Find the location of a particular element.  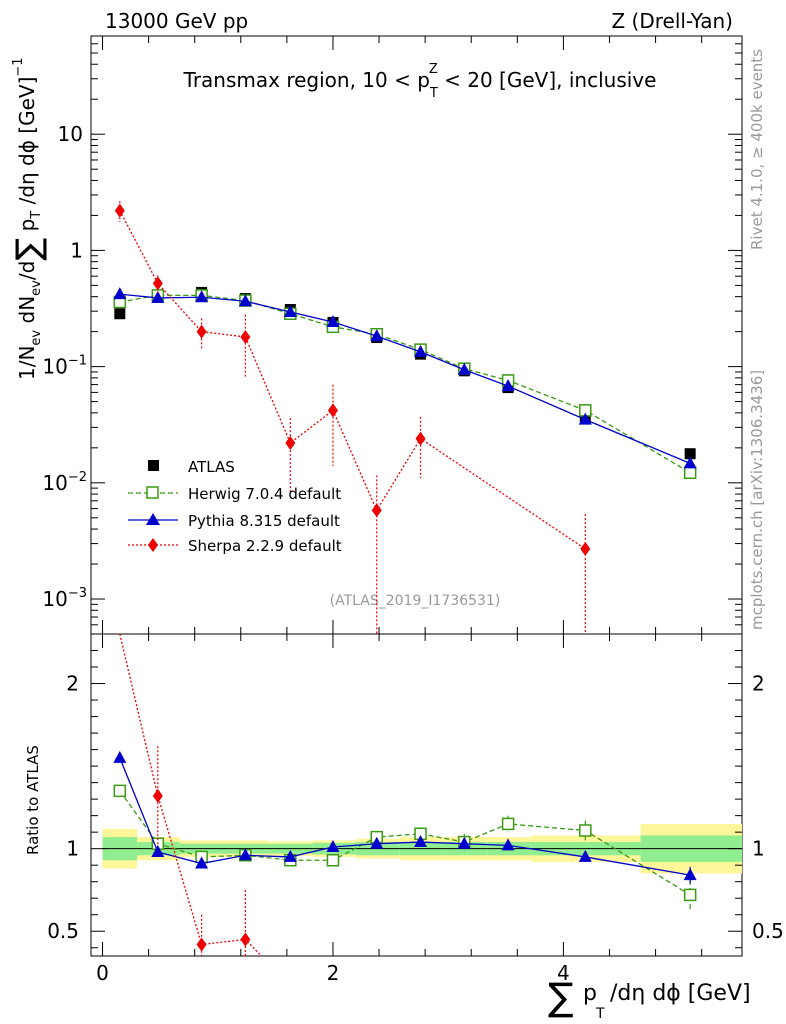

ratio-y-tick-label-right: 2 is located at coordinates (758, 684).